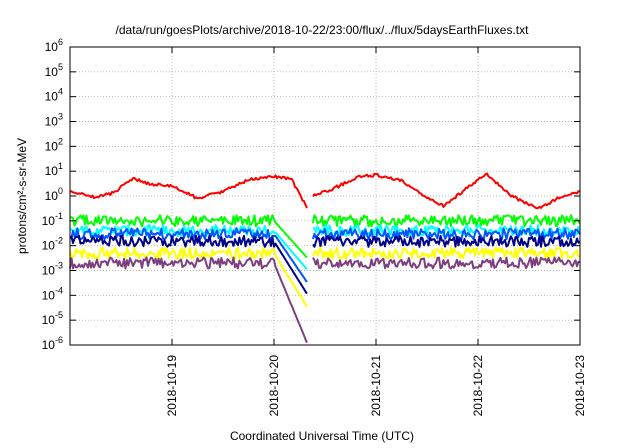 The image size is (640, 448). I want to click on x-axis-label: Coordinated Universal Time (UTC), so click(322, 436).